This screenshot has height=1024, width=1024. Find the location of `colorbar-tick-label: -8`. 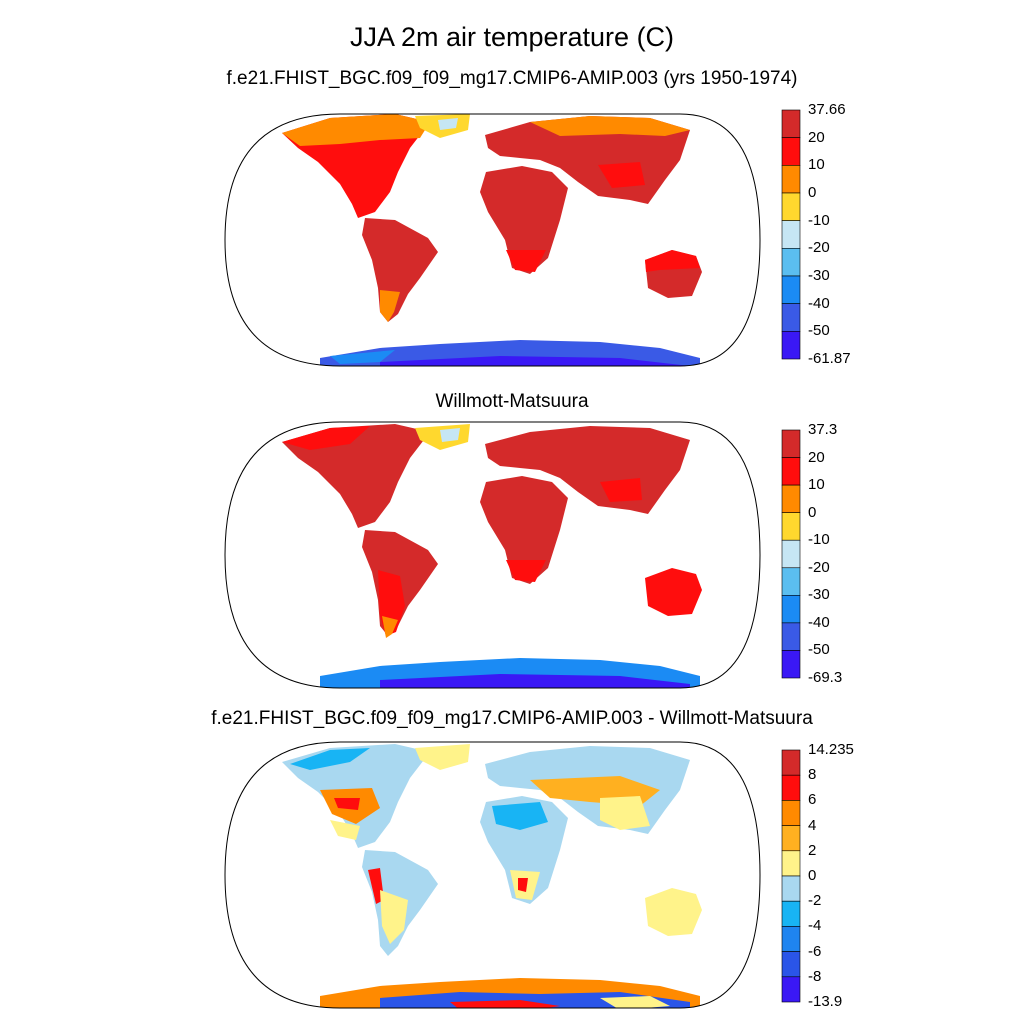

colorbar-tick-label: -8 is located at coordinates (815, 976).